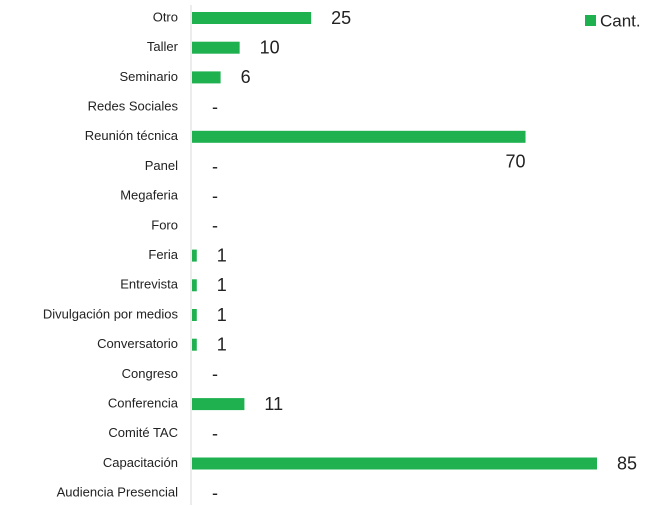 The image size is (651, 506). Describe the element at coordinates (133, 106) in the screenshot. I see `category-label: Redes Sociales` at that location.